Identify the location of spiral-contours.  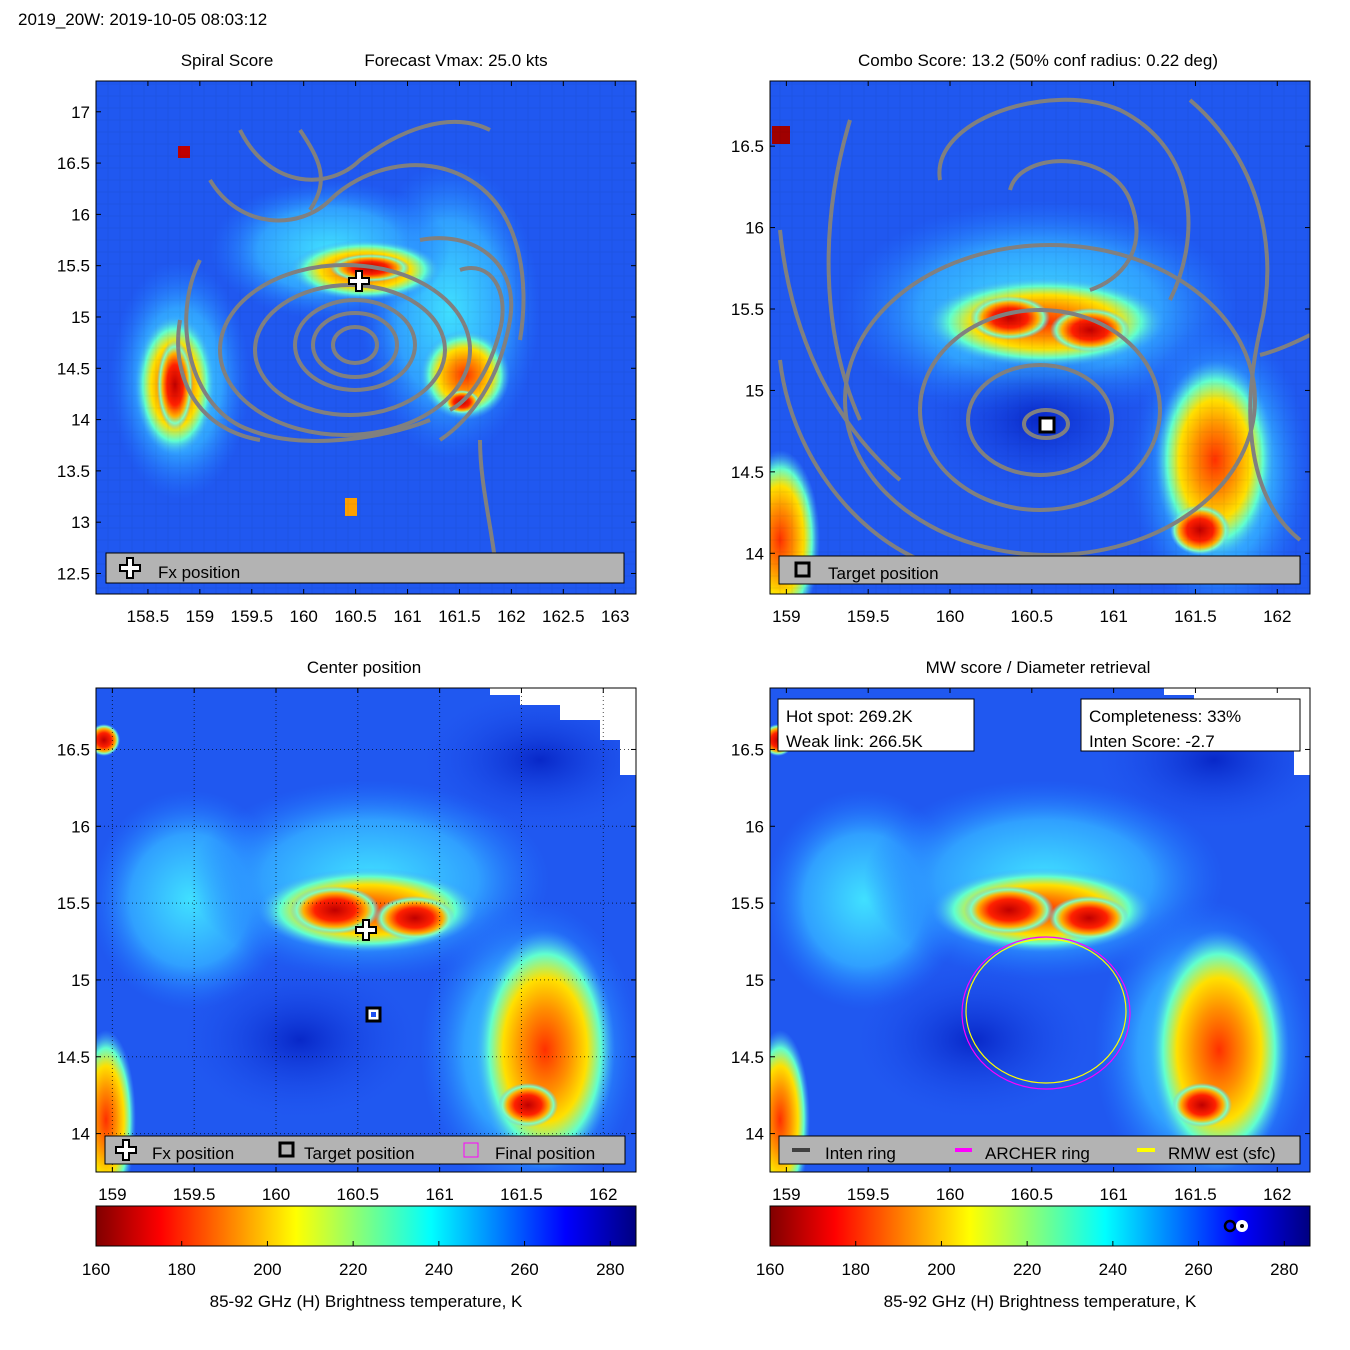
(351, 340).